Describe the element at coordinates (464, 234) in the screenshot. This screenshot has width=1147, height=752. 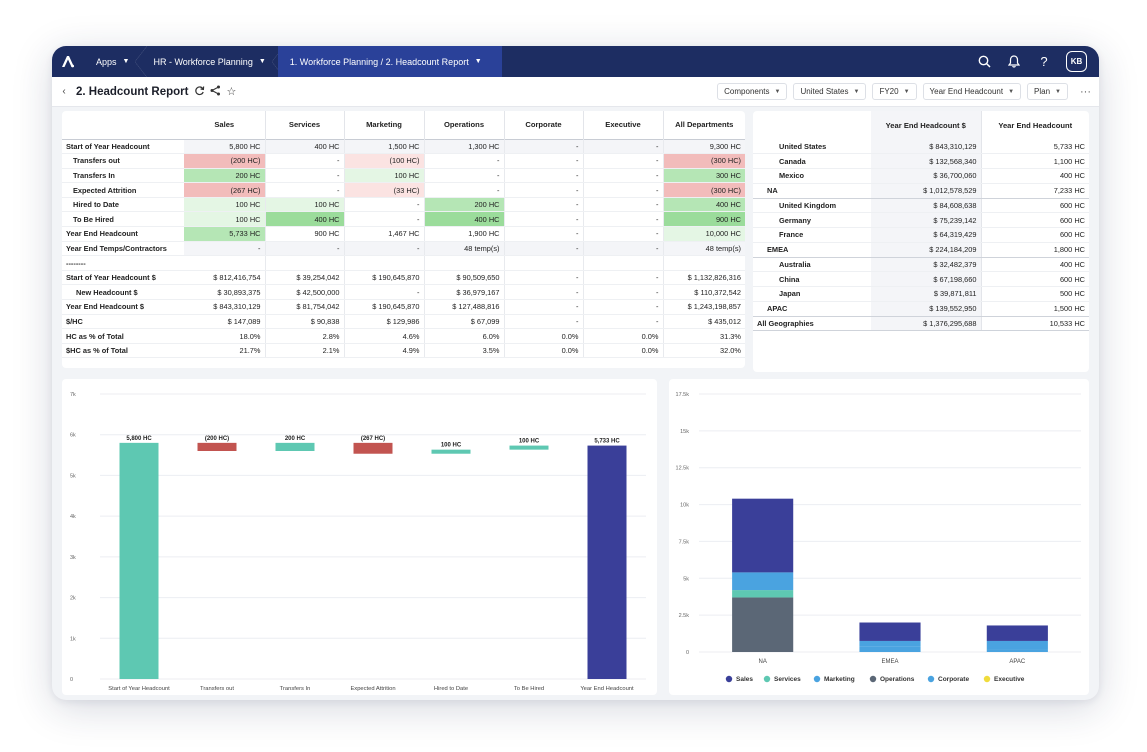
I see `table-cell: 1,900 HC` at that location.